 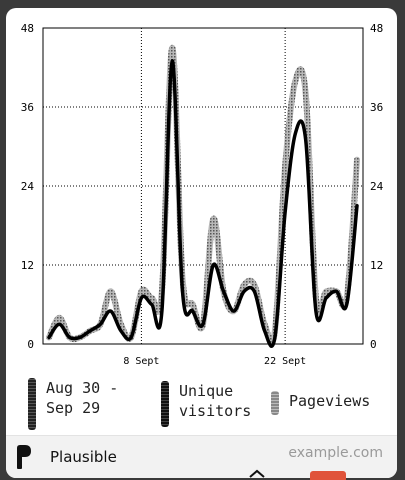 What do you see at coordinates (376, 107) in the screenshot?
I see `y-tick-right: 36` at bounding box center [376, 107].